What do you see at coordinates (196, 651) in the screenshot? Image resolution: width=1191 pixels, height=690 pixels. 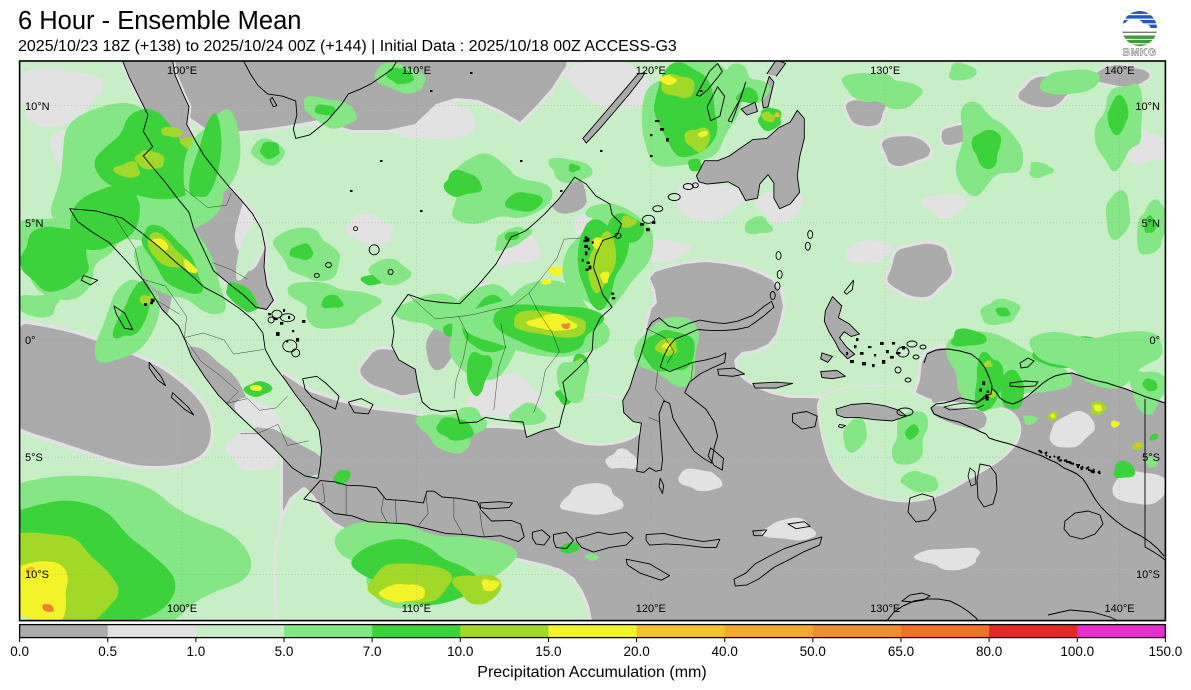 I see `svg-text: 1.0` at bounding box center [196, 651].